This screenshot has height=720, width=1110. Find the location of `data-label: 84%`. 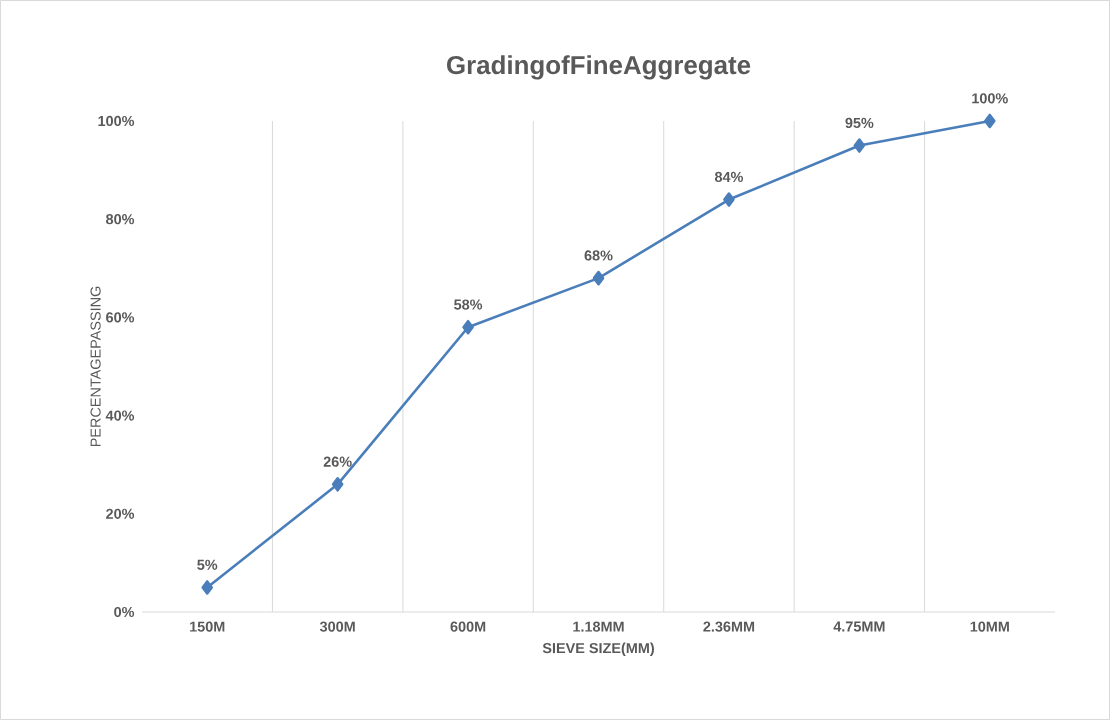

data-label: 84% is located at coordinates (729, 177).